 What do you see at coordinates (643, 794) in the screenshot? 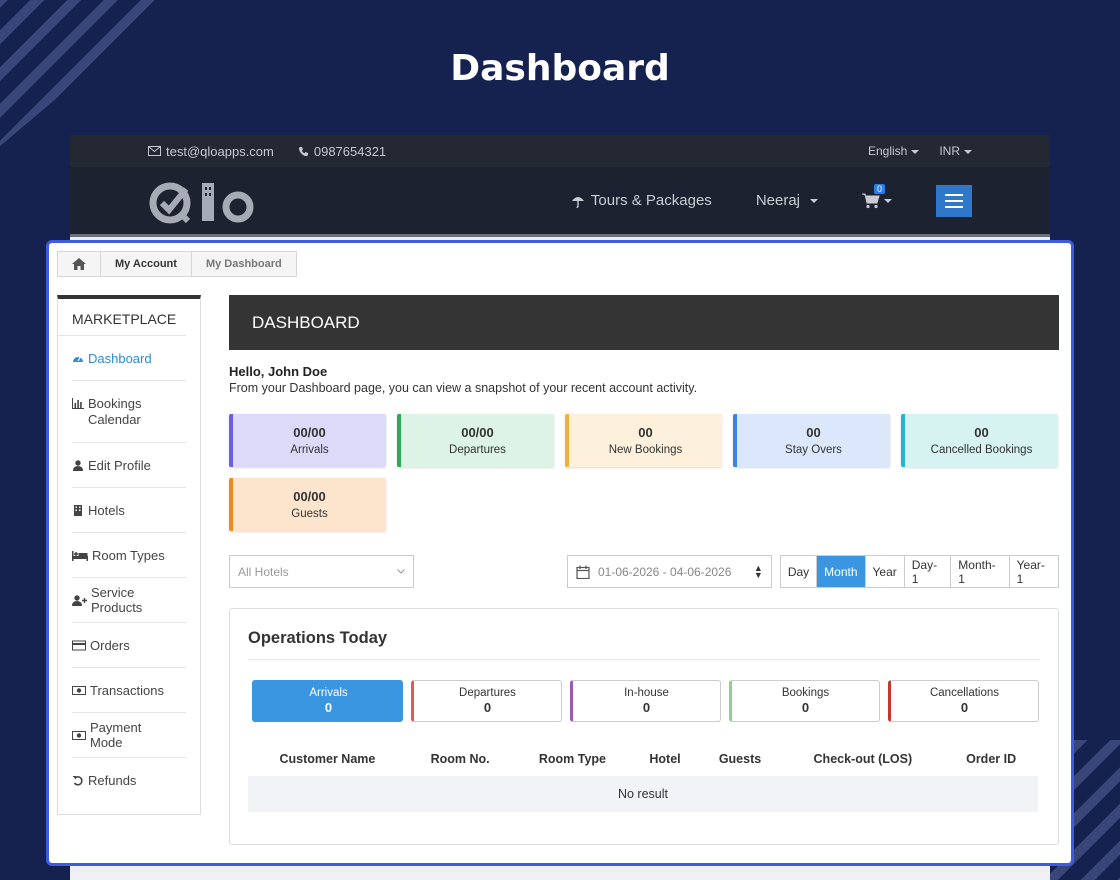
I see `empty-result-cell: No result` at bounding box center [643, 794].